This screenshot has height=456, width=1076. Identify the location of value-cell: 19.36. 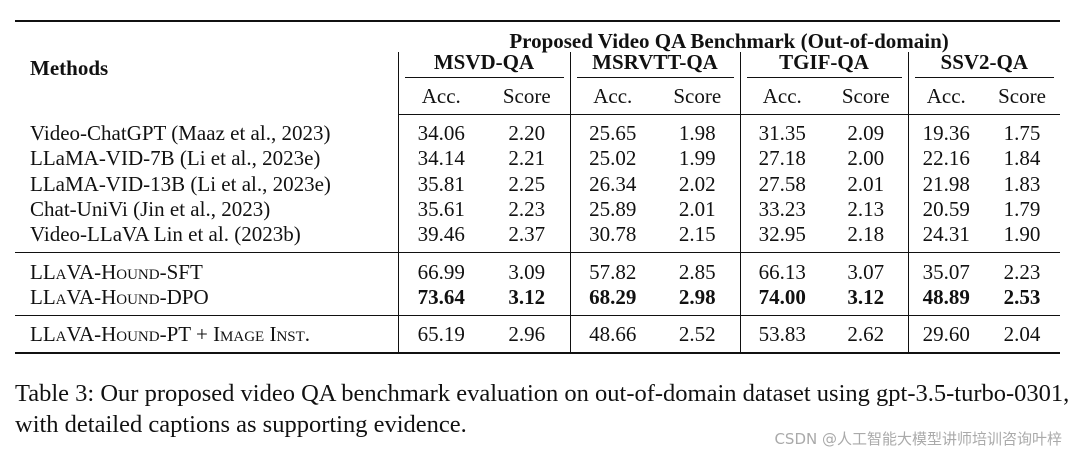
(945, 130).